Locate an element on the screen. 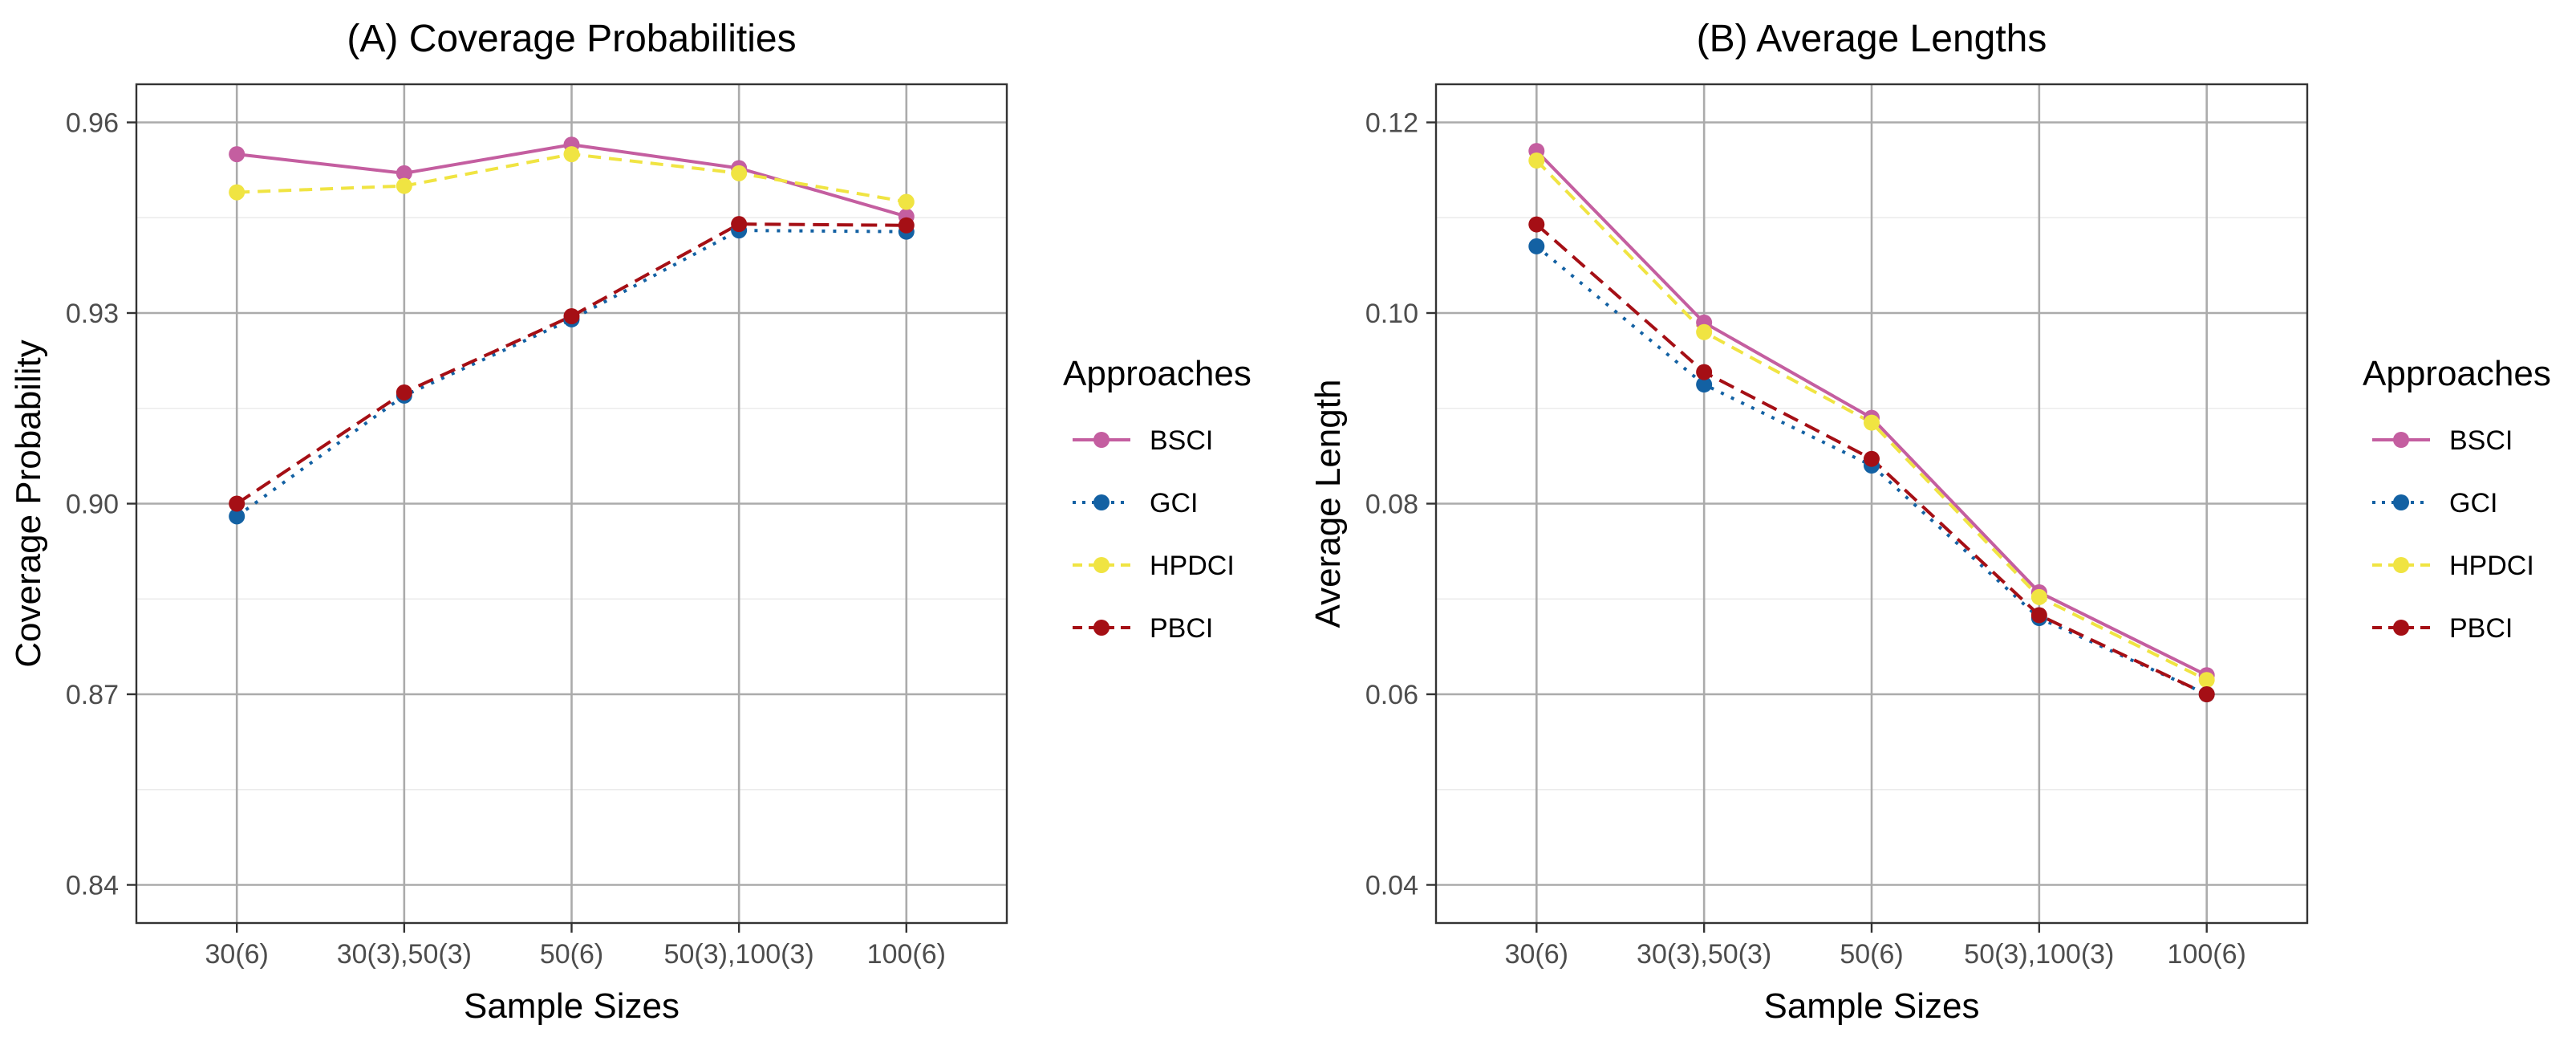 The width and height of the screenshot is (2576, 1041). y-tick-label: 0.08 is located at coordinates (1391, 505).